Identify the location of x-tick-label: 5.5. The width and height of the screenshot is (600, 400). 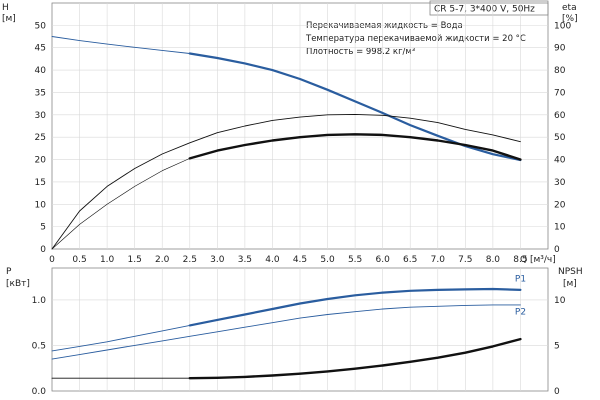
(355, 260).